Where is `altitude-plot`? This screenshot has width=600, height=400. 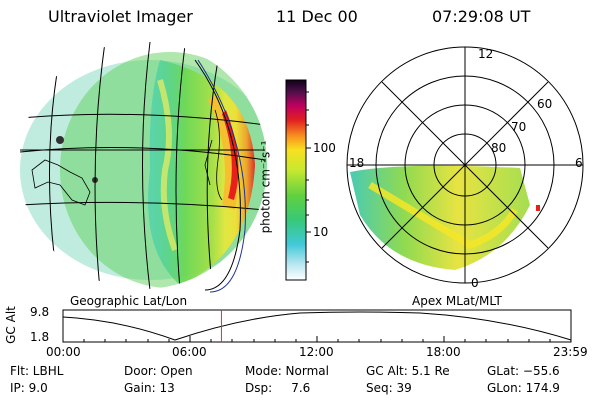 altitude-plot is located at coordinates (317, 326).